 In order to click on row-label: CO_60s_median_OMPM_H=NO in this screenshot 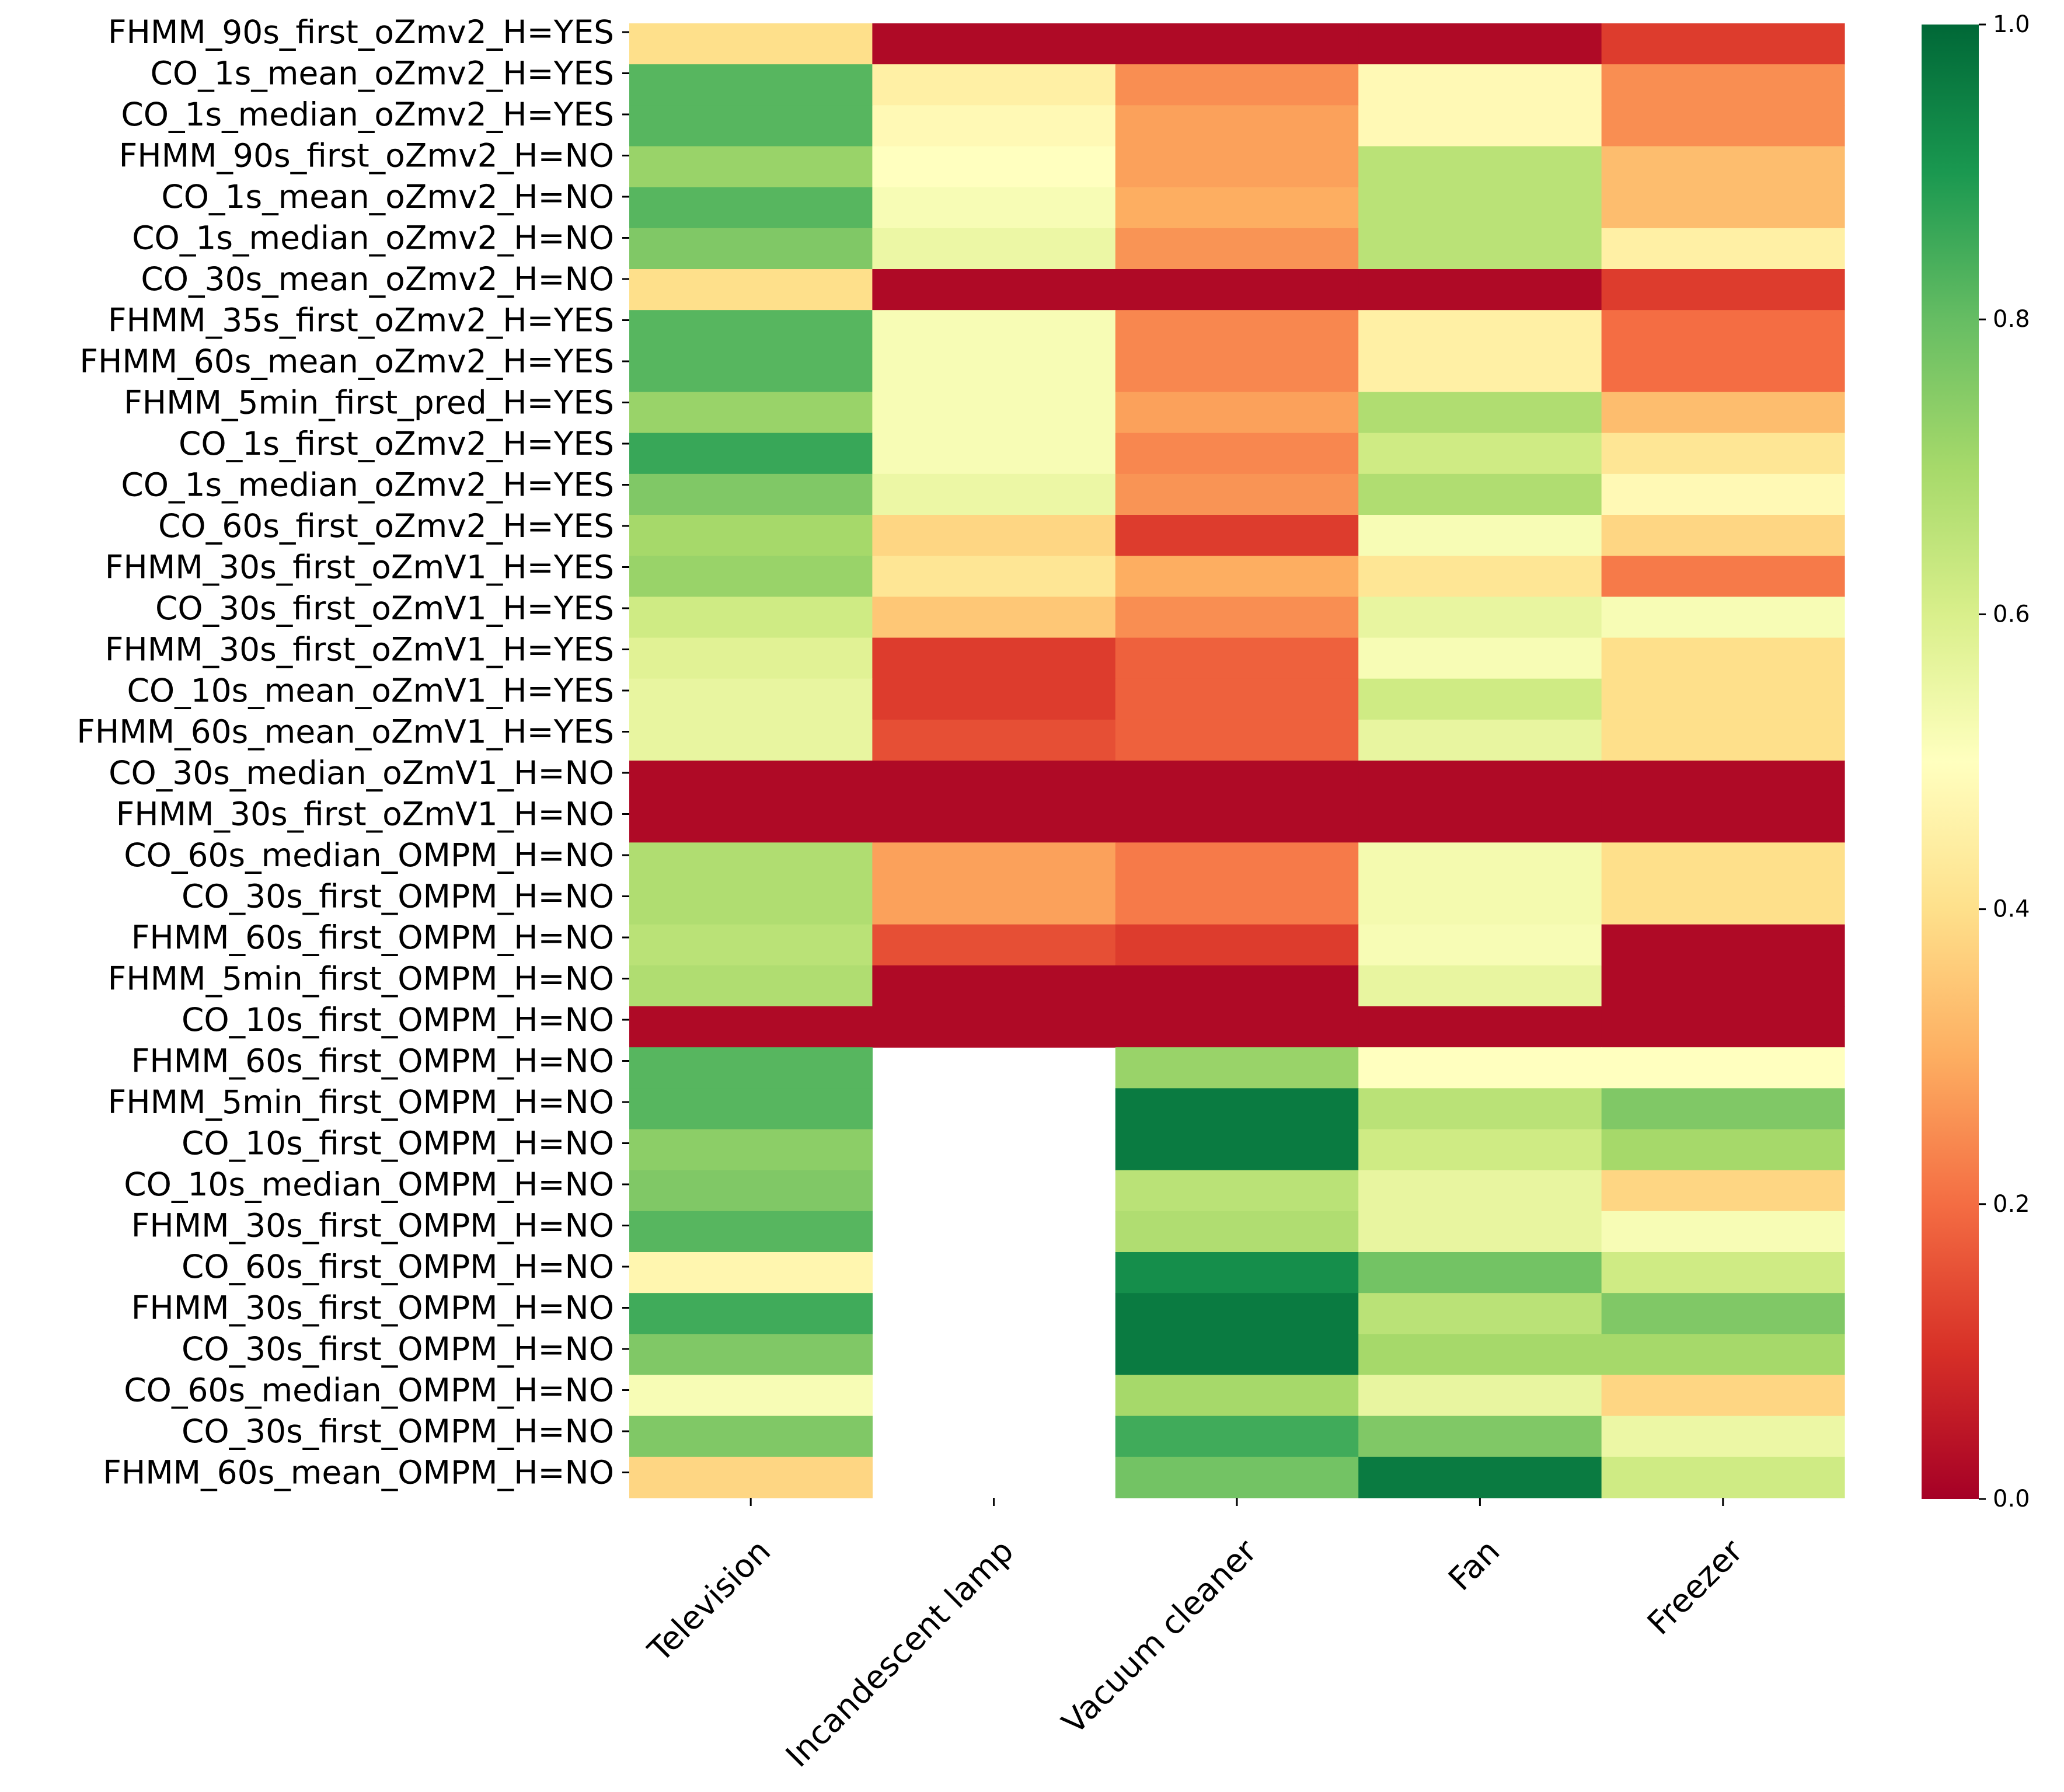, I will do `click(369, 1390)`.